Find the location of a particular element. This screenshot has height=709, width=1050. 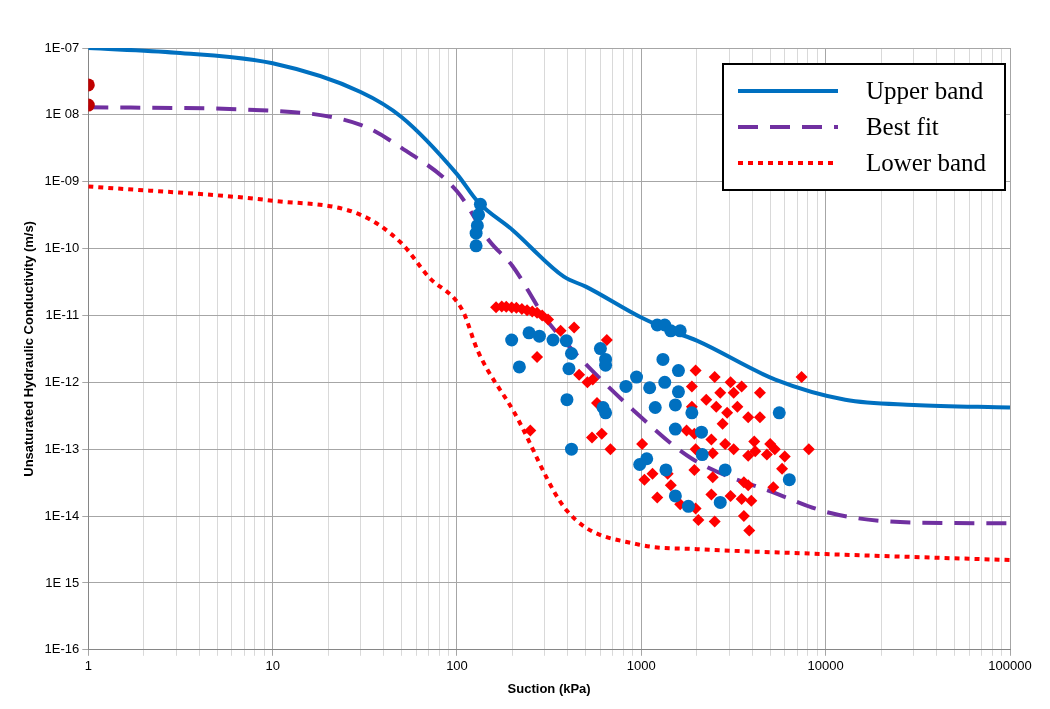

legend-label: Upper band is located at coordinates (924, 91).